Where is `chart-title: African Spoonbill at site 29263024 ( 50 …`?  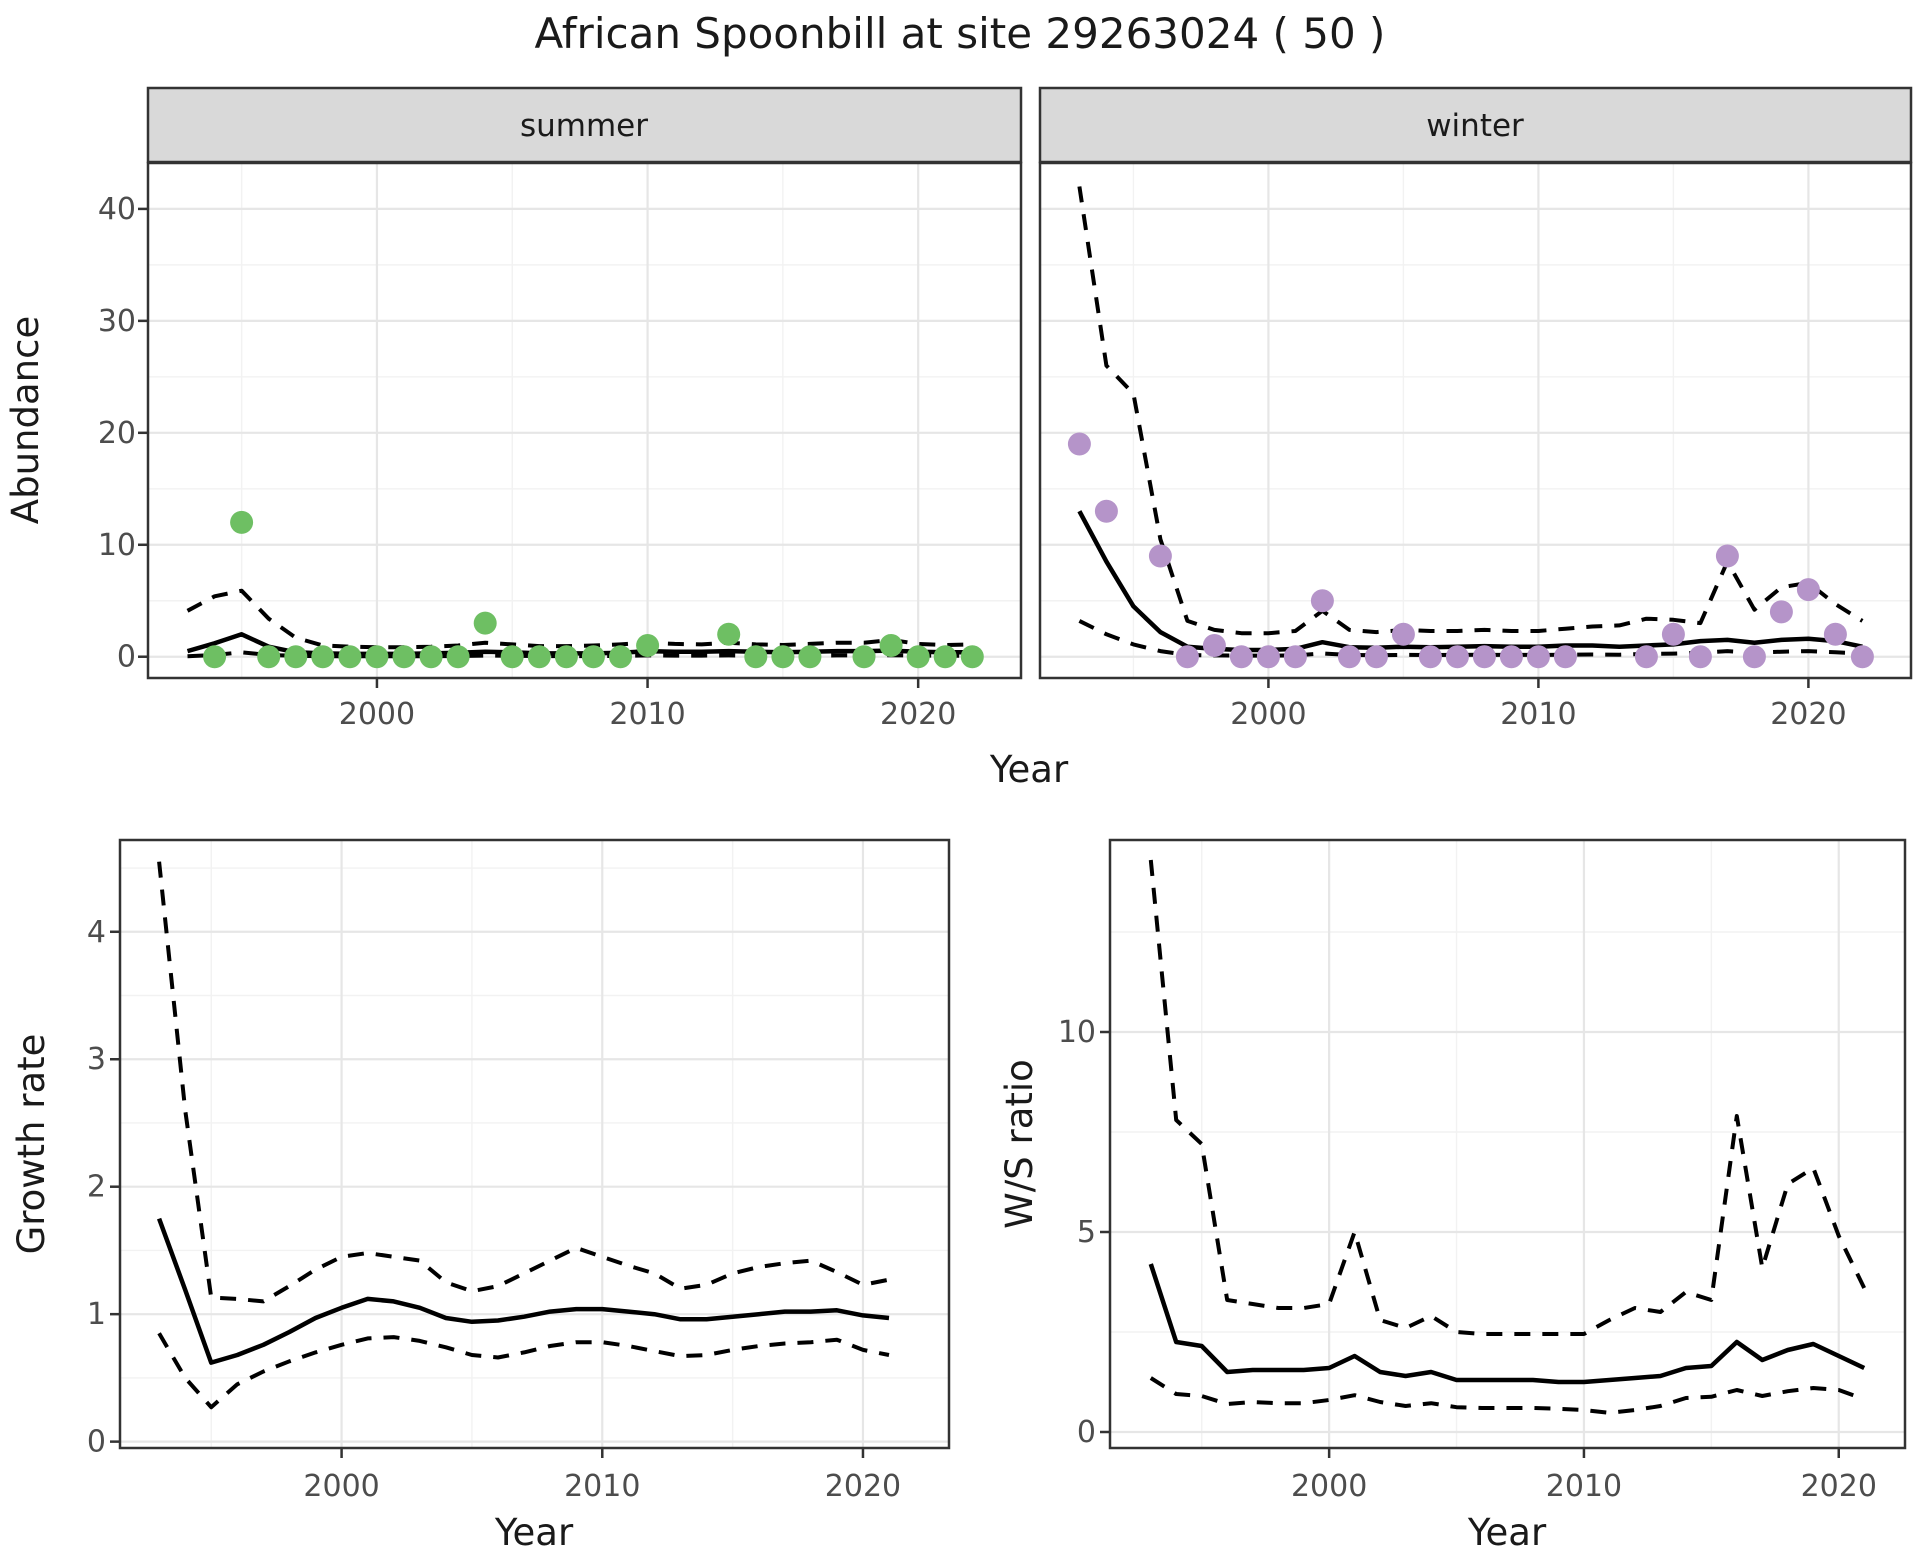 chart-title: African Spoonbill at site 29263024 ( 50 … is located at coordinates (960, 33).